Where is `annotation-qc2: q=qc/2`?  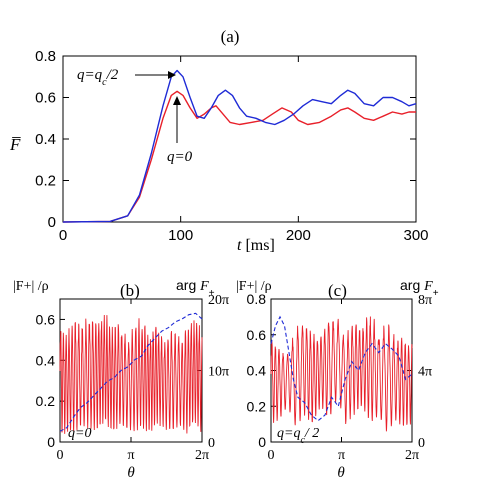
annotation-qc2: q=qc/2 is located at coordinates (126, 77).